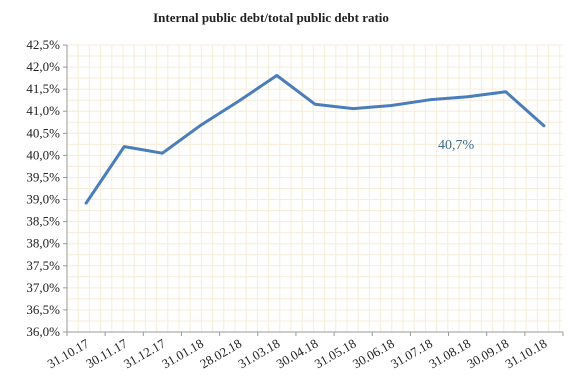 The image size is (568, 387). I want to click on y-tick-label: 40,0%, so click(43, 154).